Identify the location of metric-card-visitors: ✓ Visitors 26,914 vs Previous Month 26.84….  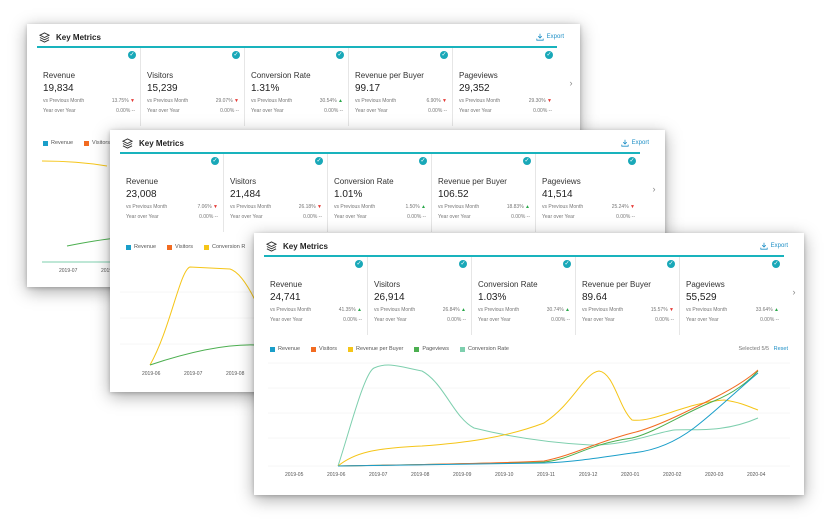
(420, 296).